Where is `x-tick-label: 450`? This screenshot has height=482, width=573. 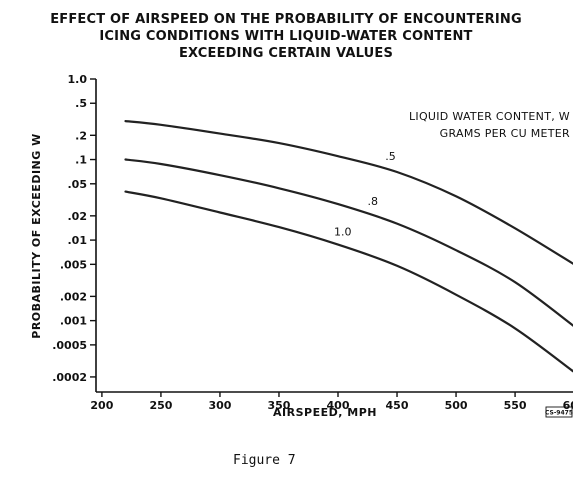
x-tick-label: 450 is located at coordinates (397, 405).